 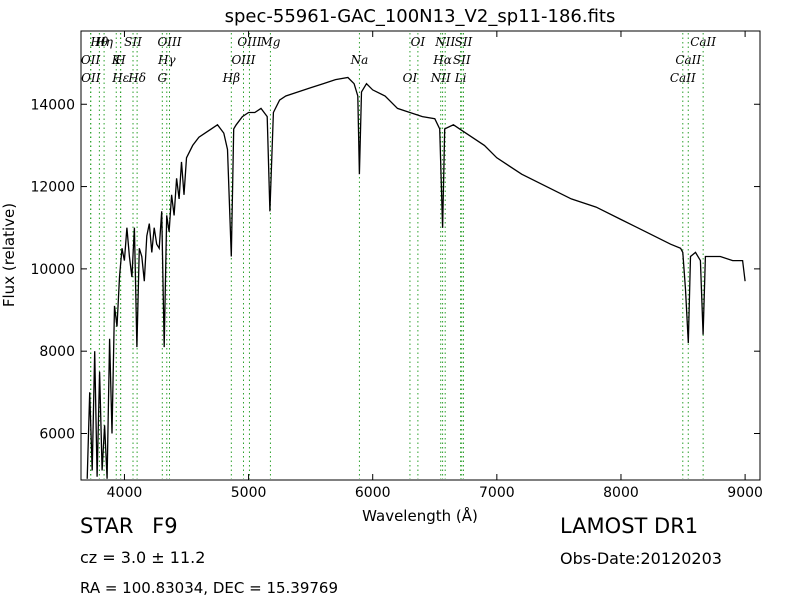 What do you see at coordinates (231, 78) in the screenshot?
I see `line-label: Hβ` at bounding box center [231, 78].